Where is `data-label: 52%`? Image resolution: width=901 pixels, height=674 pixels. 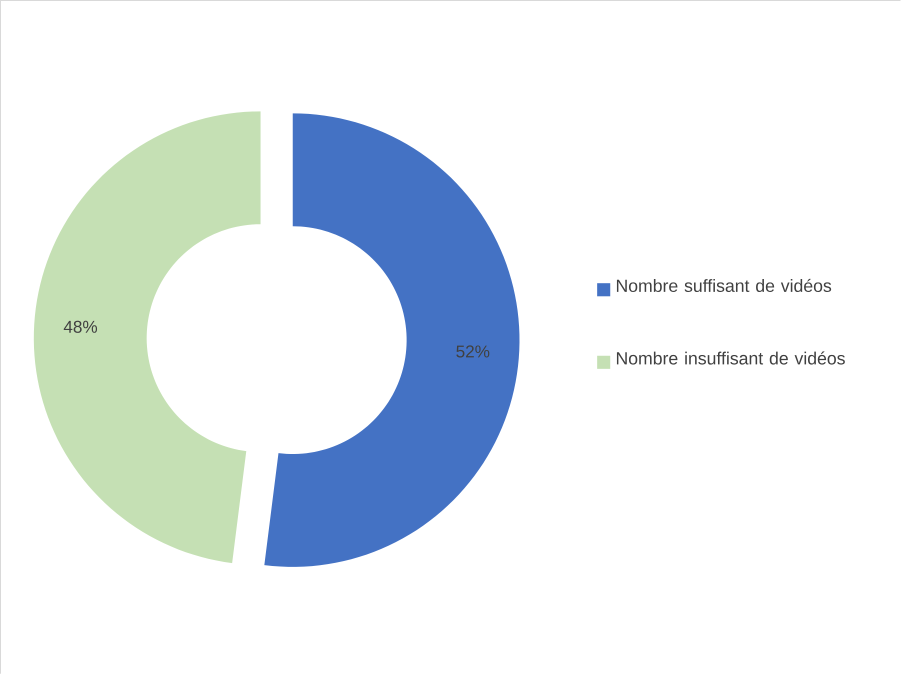
data-label: 52% is located at coordinates (473, 351).